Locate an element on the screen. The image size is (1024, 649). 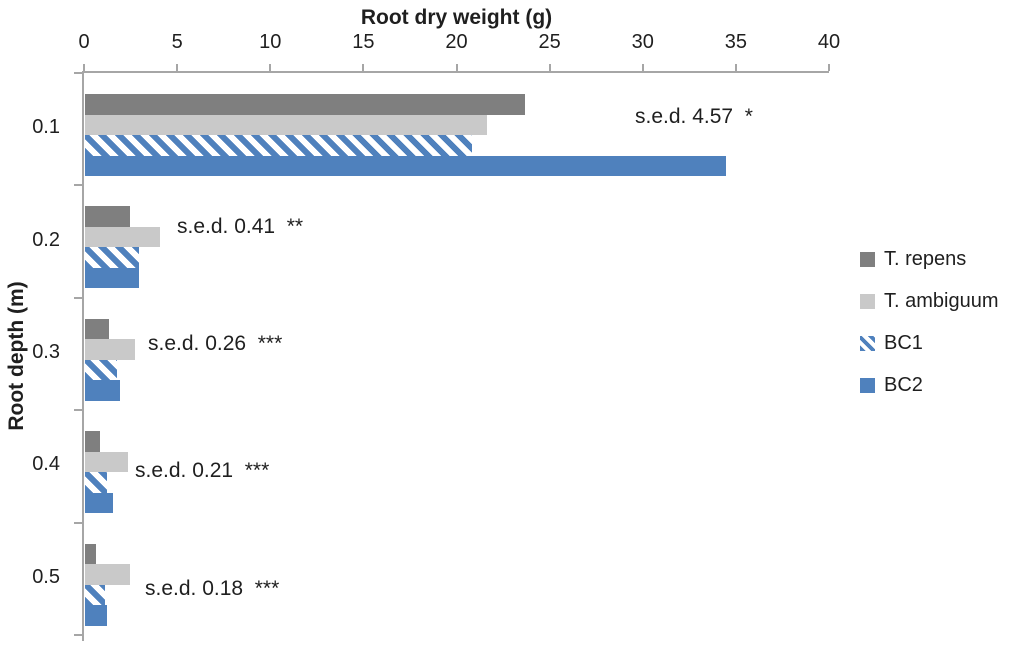
legend-item-bc1: BC1 is located at coordinates (891, 343).